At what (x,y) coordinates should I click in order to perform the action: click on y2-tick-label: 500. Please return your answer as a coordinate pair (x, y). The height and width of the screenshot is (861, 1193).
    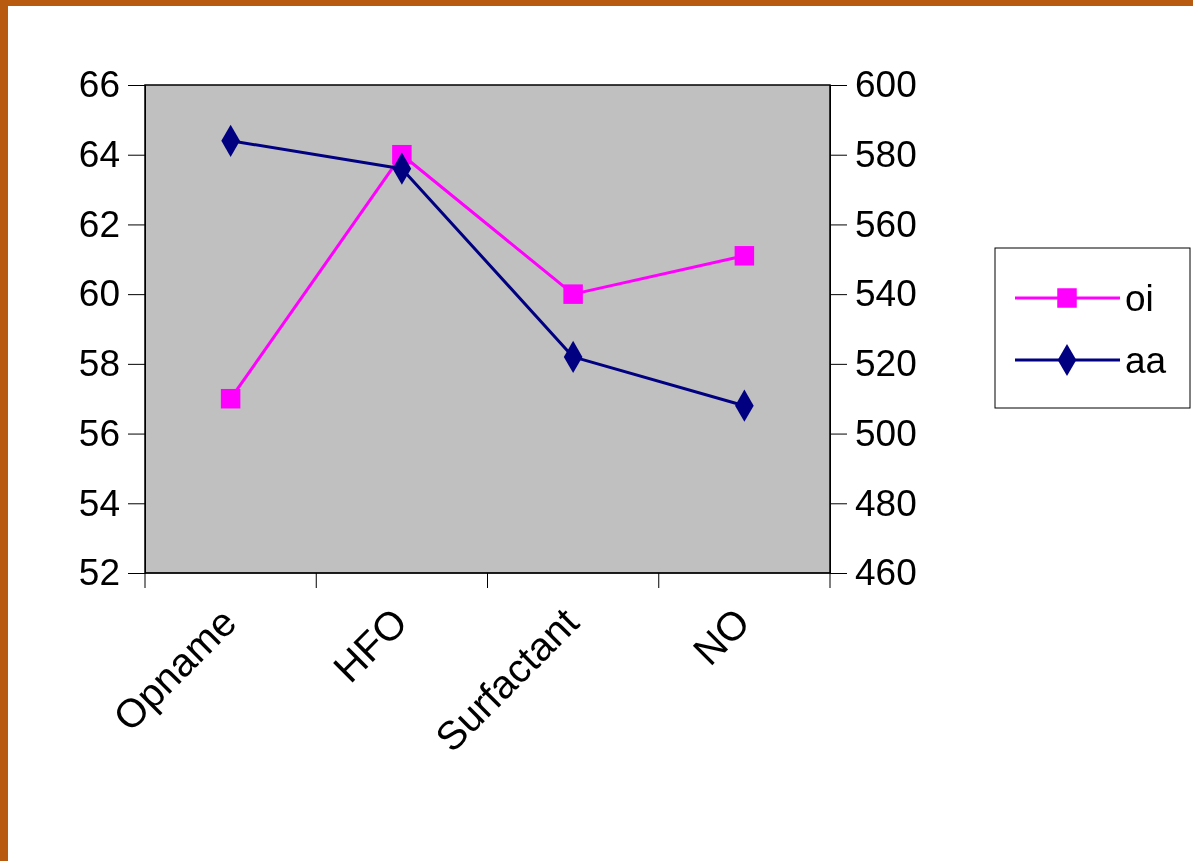
    Looking at the image, I should click on (886, 433).